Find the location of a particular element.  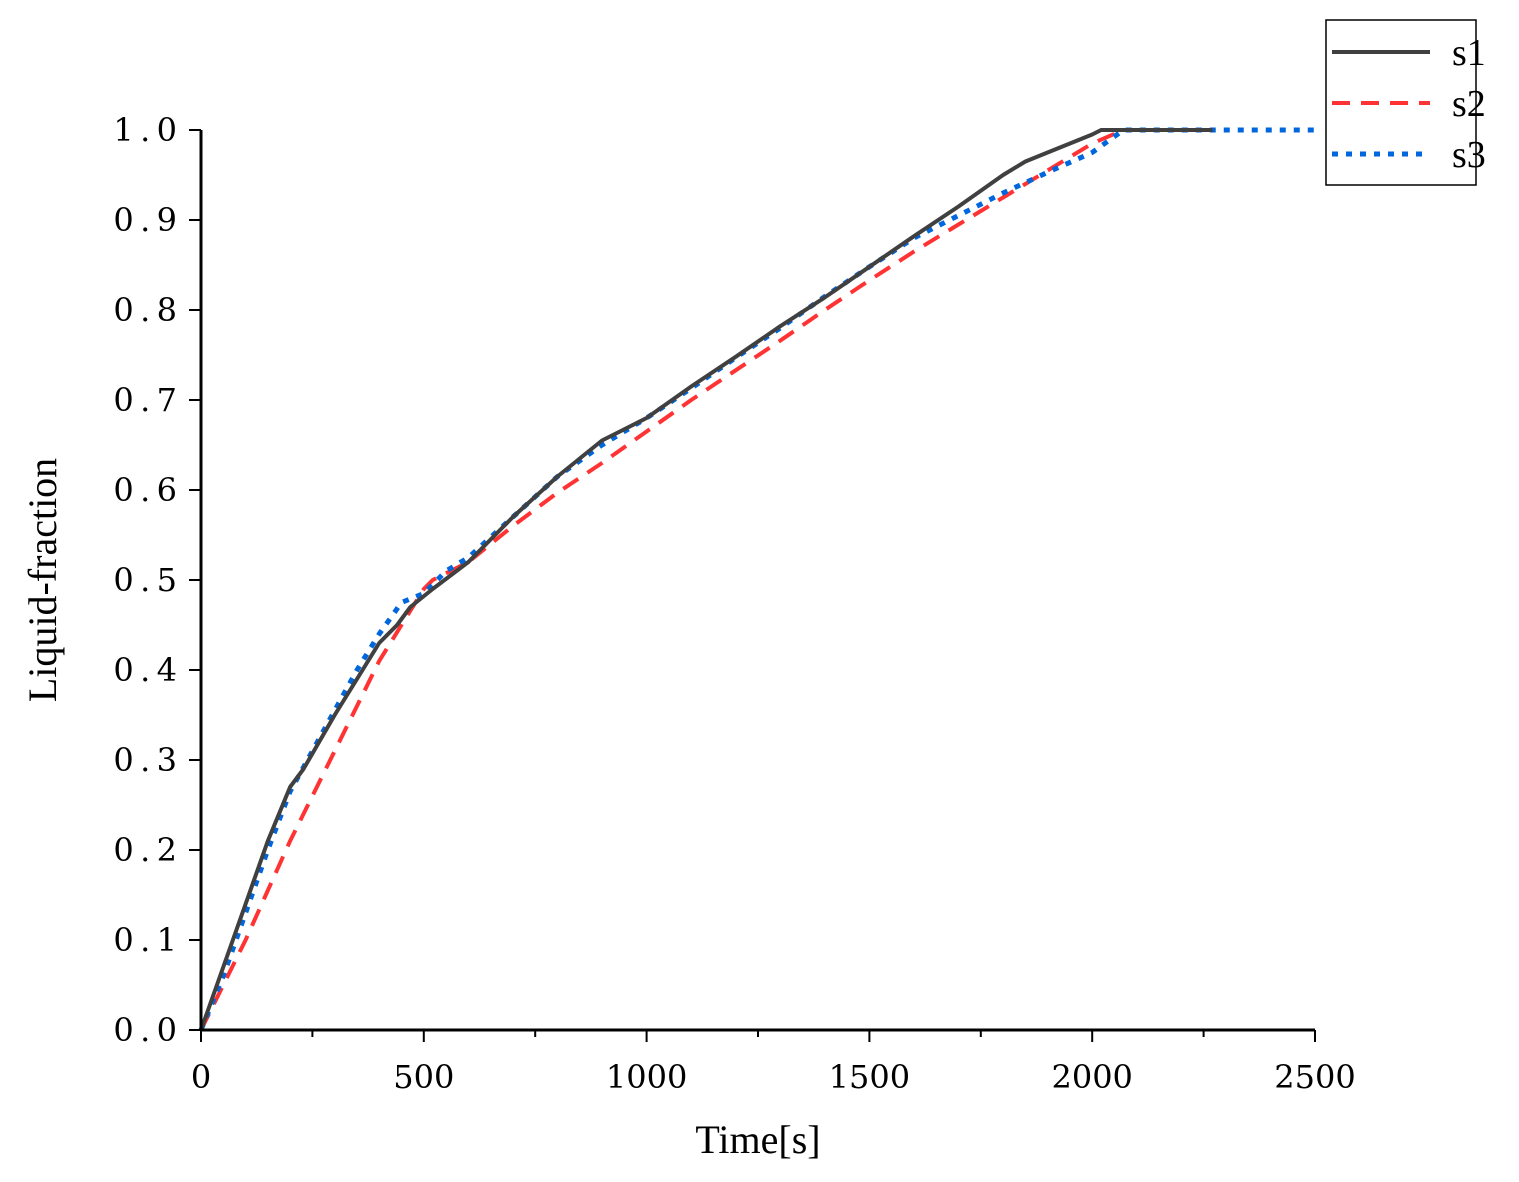

y-tick-label: 0 . 8 is located at coordinates (145, 310).